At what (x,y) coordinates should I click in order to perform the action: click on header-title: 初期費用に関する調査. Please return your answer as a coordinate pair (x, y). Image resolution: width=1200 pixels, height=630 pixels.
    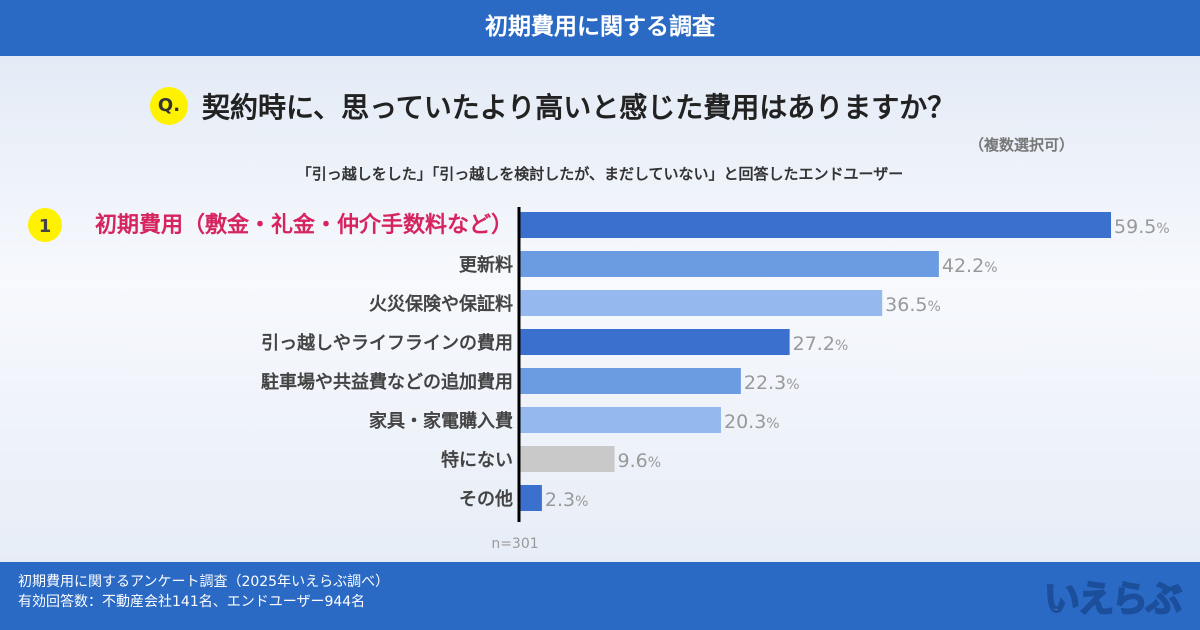
    Looking at the image, I should click on (600, 28).